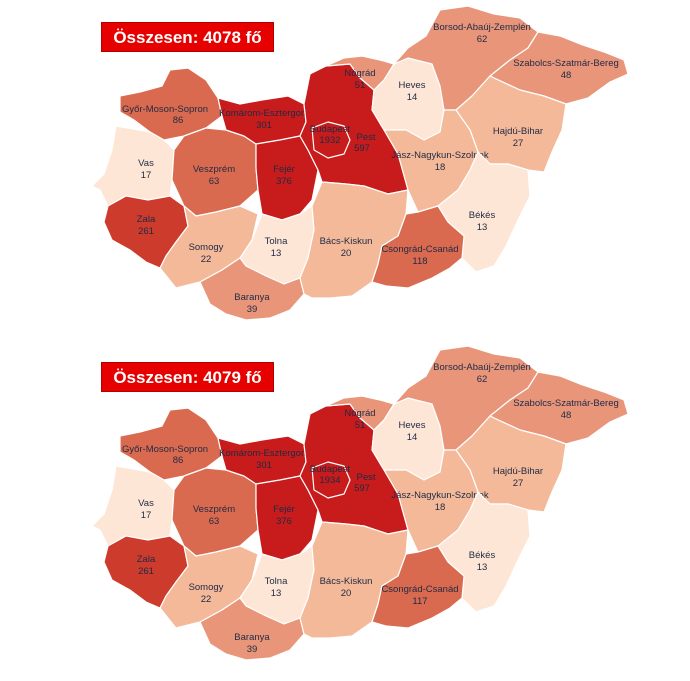  I want to click on county-value: 118, so click(419, 261).